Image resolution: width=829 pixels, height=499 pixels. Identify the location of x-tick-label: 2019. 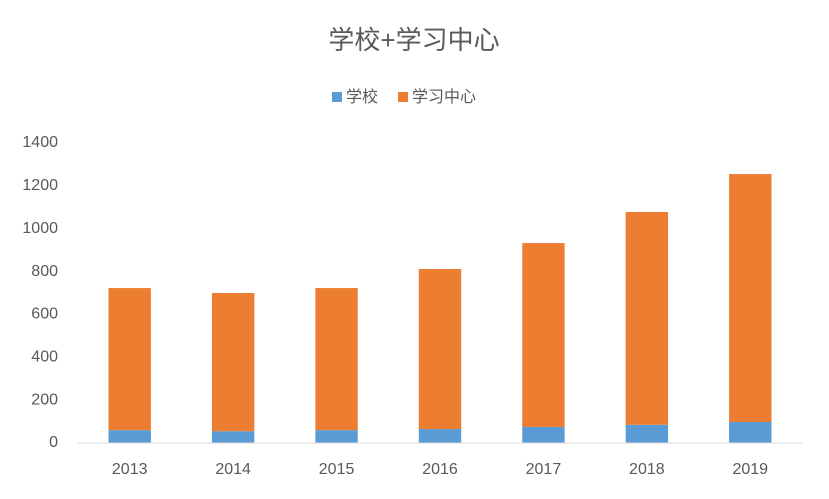
(750, 469).